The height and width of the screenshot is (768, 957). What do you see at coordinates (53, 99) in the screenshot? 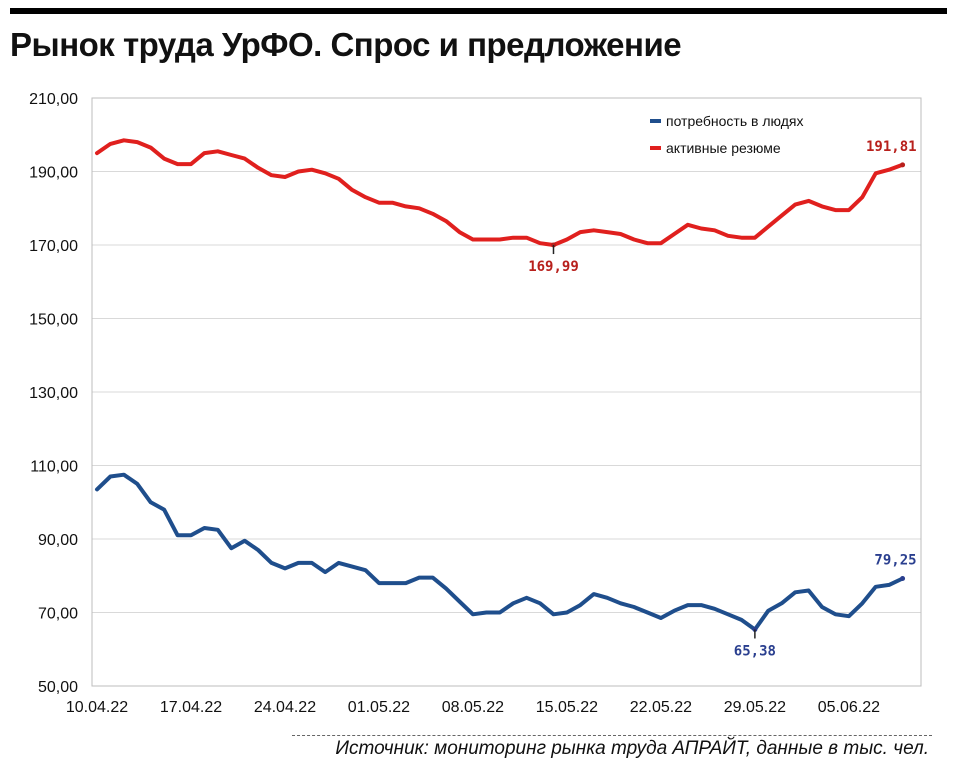
I see `y-tick-label: 210,00` at bounding box center [53, 99].